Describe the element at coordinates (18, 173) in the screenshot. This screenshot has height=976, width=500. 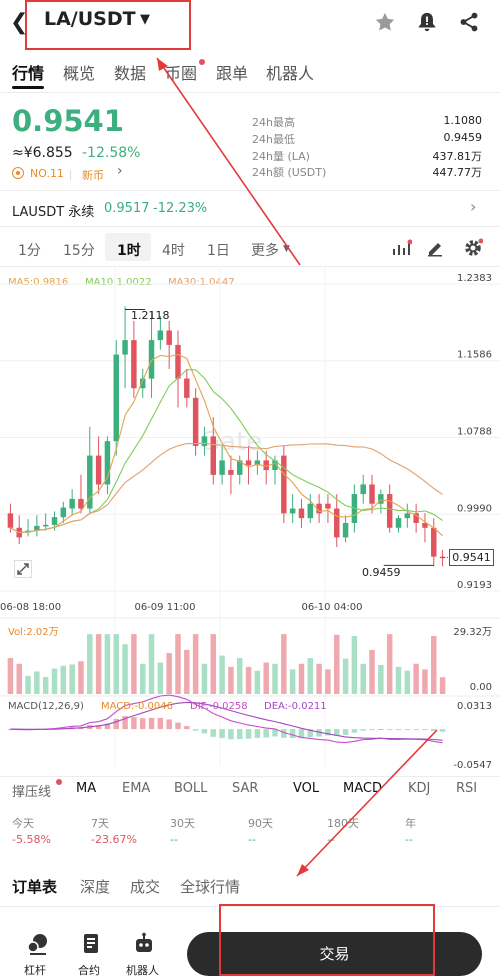
I see `rank-icon` at that location.